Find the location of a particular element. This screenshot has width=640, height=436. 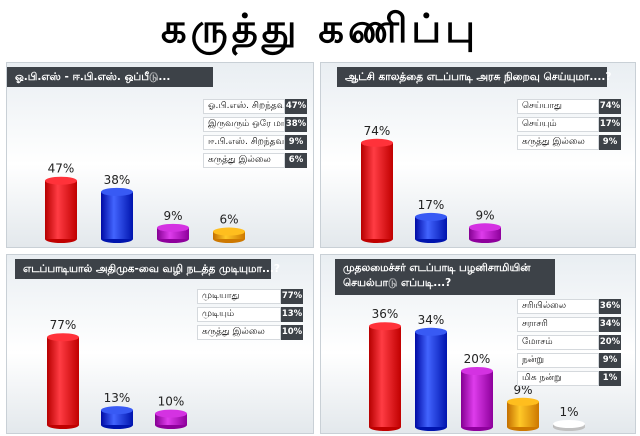

legend-item: செய்யும் 17% is located at coordinates (569, 124).